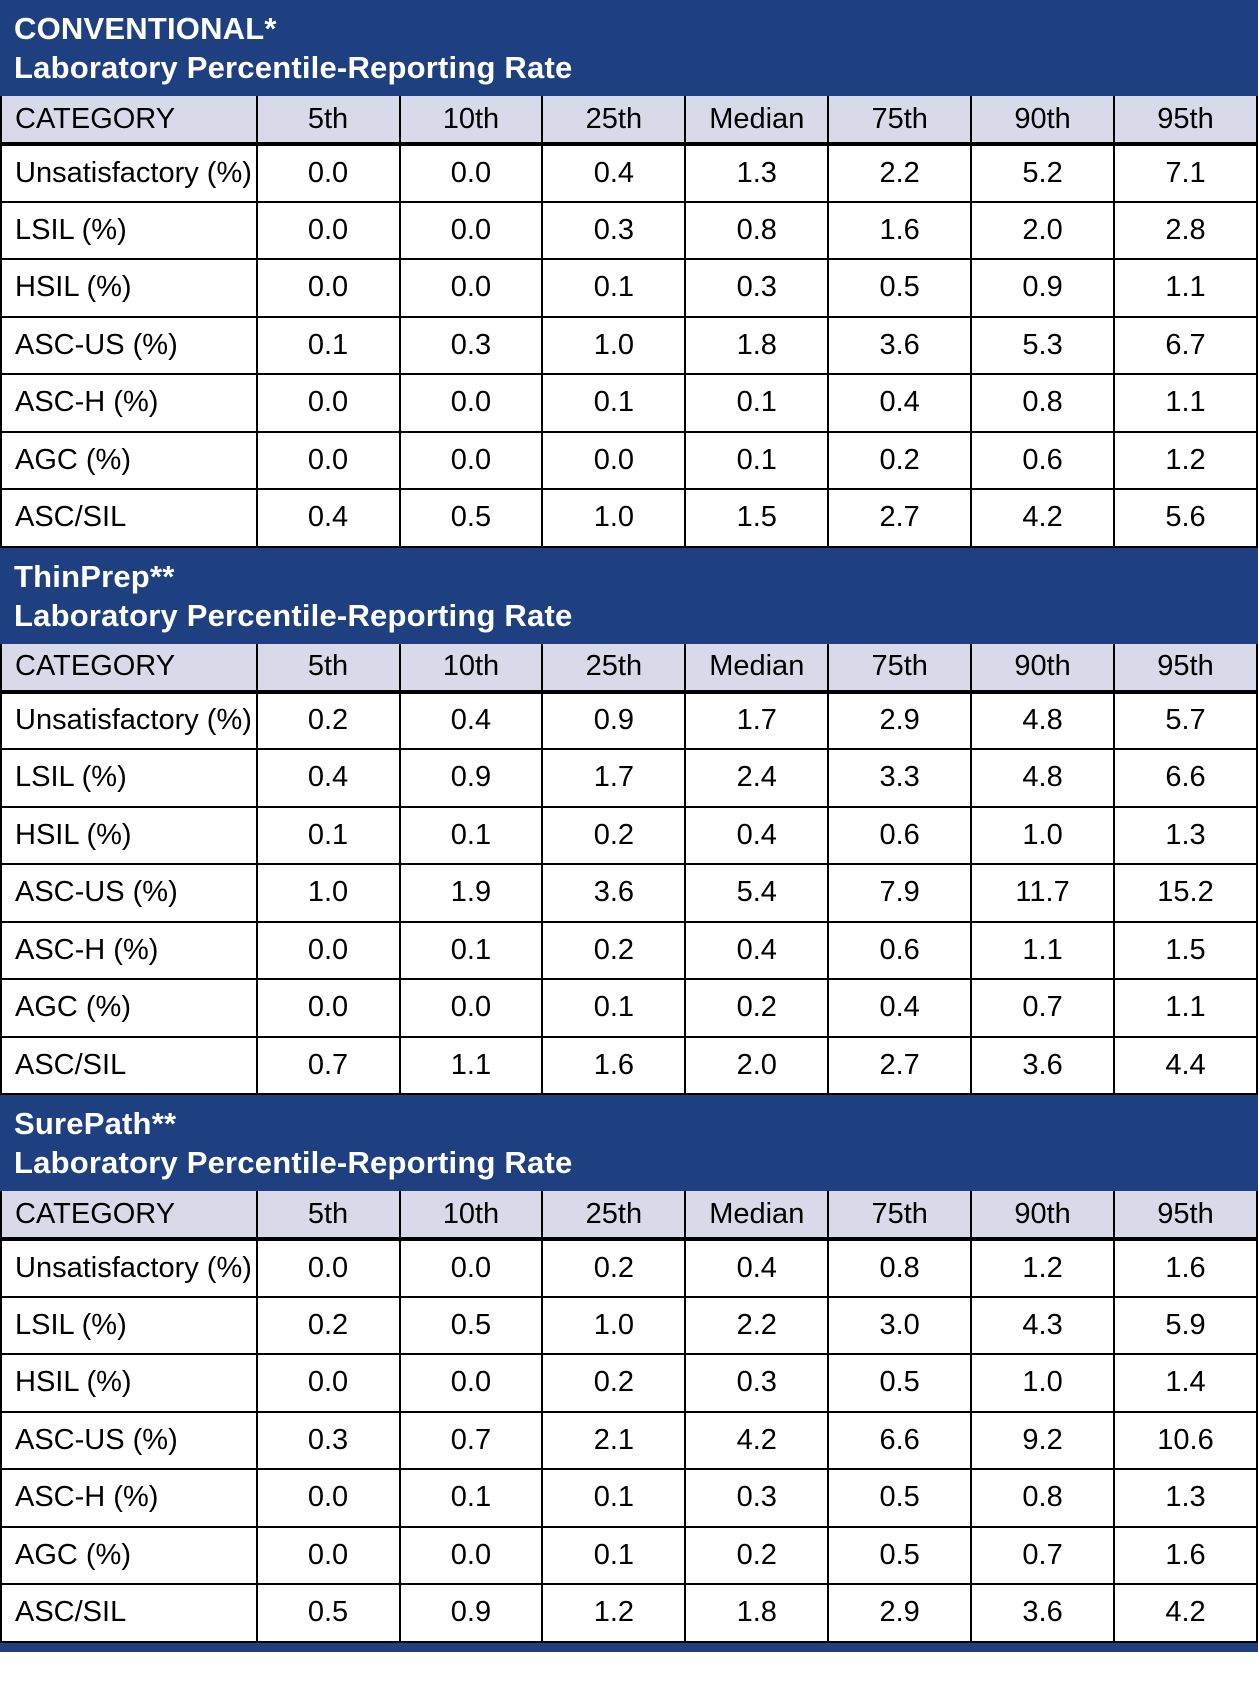 The image size is (1258, 1693). I want to click on value-cell: 1.4, so click(1185, 1383).